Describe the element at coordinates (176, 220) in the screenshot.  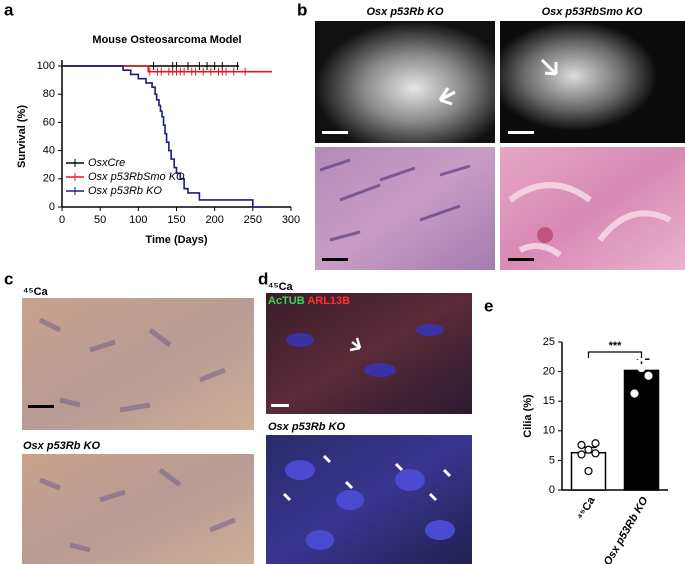
I see `x-tick-label: 150` at that location.